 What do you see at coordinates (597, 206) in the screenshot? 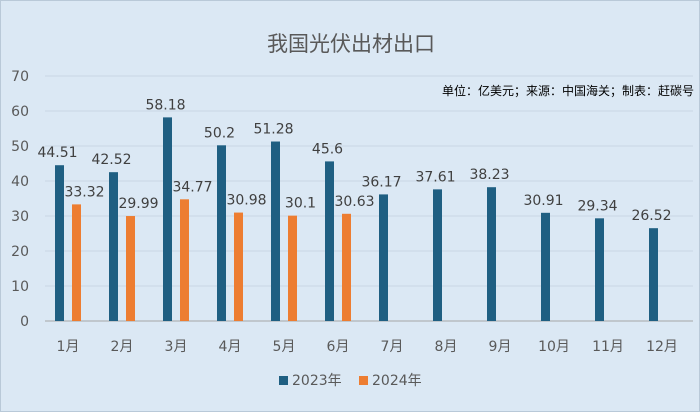
I see `data-label: 29.34` at bounding box center [597, 206].